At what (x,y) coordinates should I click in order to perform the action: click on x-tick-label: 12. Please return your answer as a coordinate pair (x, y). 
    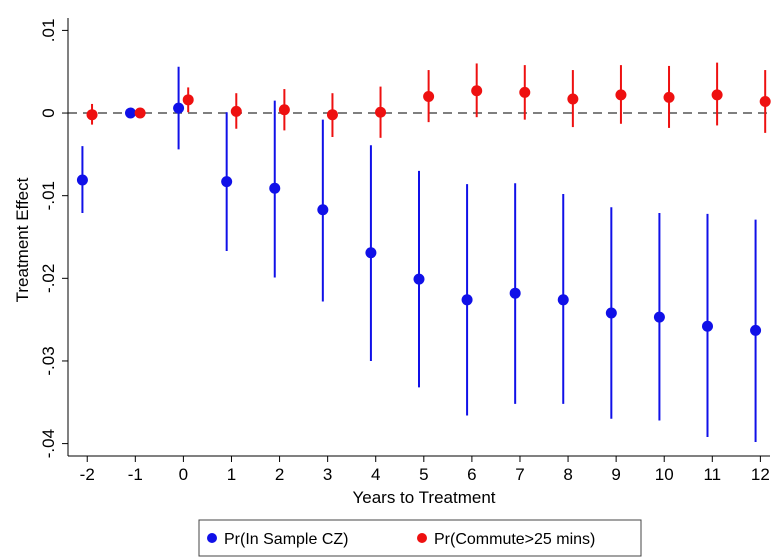
    Looking at the image, I should click on (760, 474).